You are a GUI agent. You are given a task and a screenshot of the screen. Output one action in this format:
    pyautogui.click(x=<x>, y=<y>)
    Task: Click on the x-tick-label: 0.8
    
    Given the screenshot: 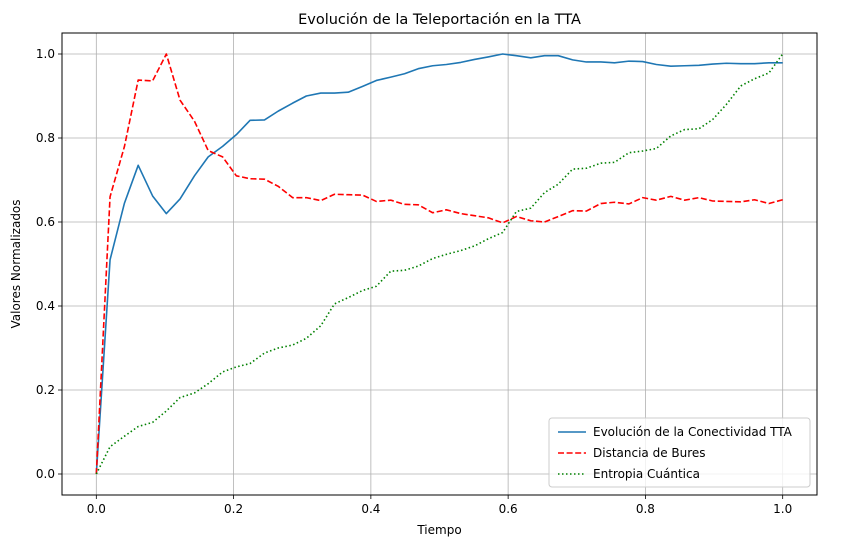 What is the action you would take?
    pyautogui.click(x=645, y=509)
    